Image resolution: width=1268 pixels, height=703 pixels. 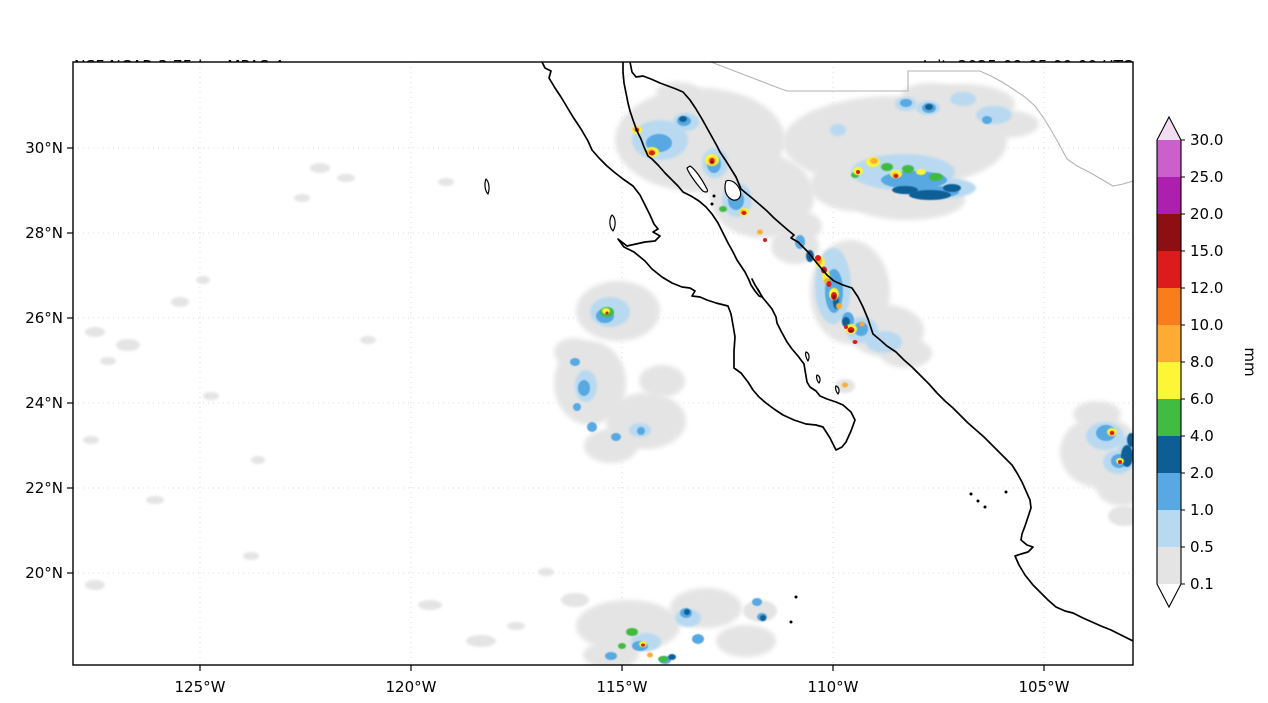 I want to click on x-axis: 125°W 120°W 115°W 110°W 105°W, so click(x=622, y=680).